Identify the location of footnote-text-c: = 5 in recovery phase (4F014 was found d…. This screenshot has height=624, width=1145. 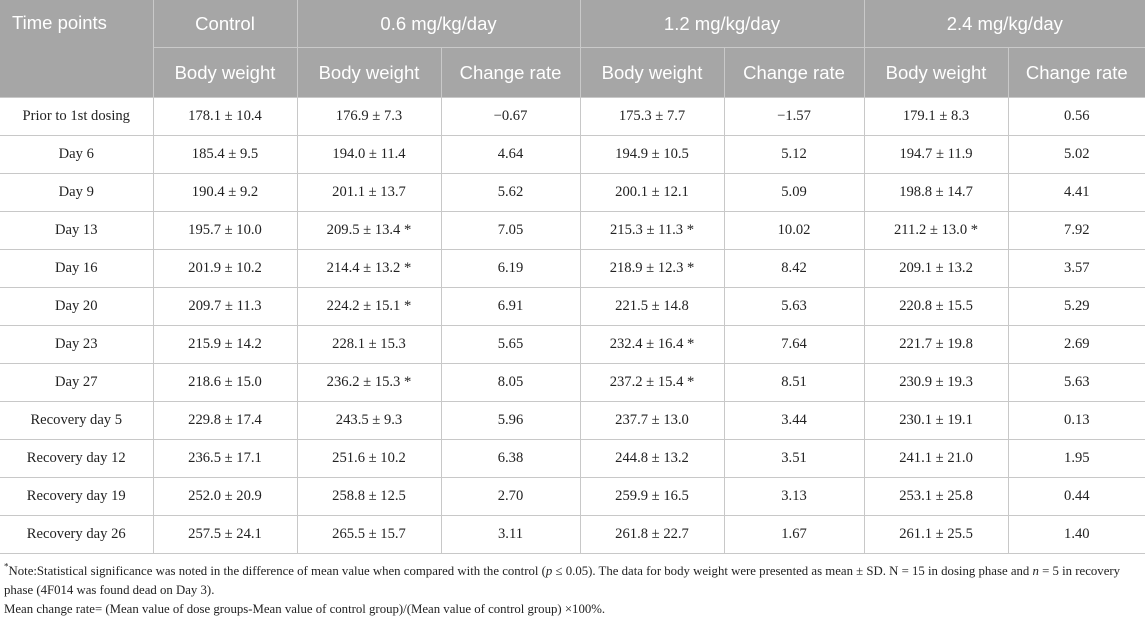
(562, 580).